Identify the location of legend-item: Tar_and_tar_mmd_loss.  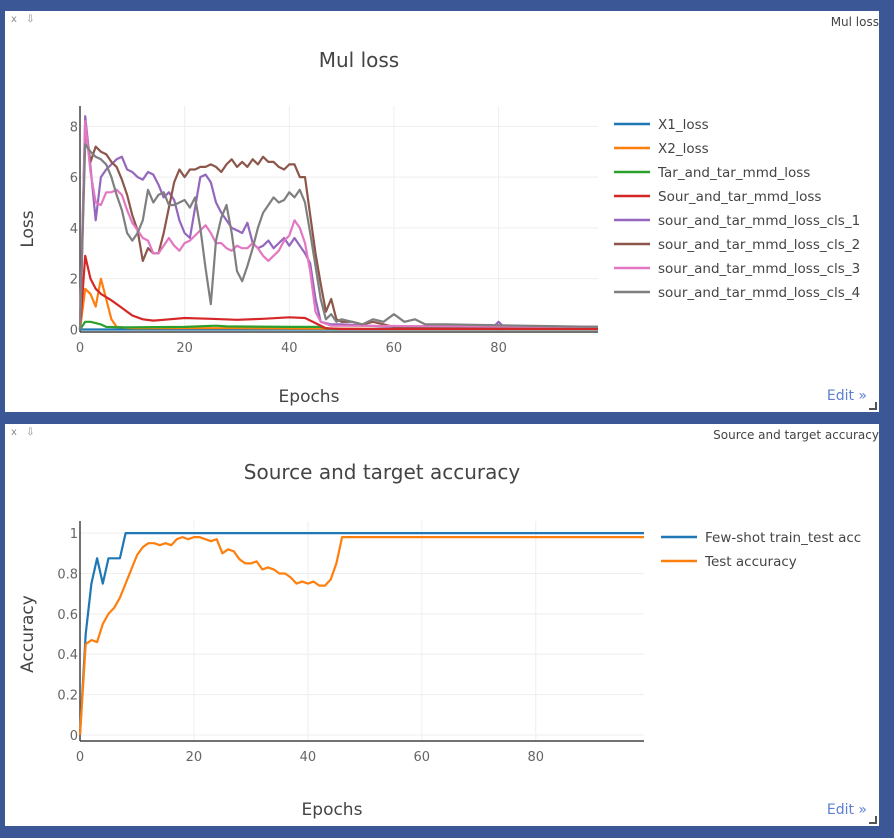
(712, 173).